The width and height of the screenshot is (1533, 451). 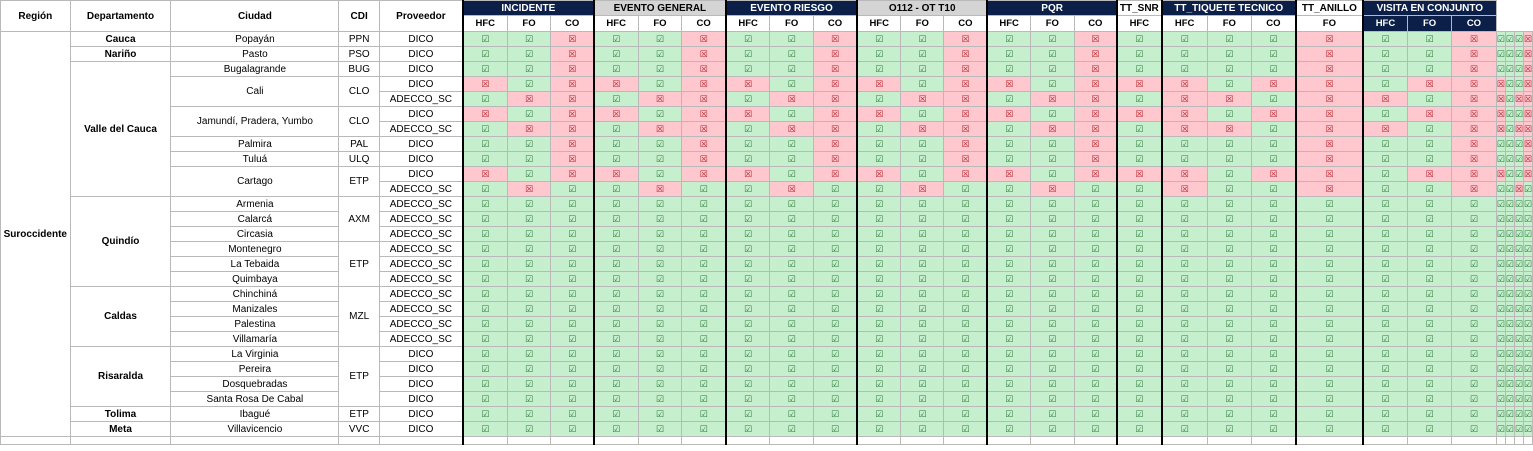 I want to click on ciudad-cell: Calarcá, so click(x=255, y=219).